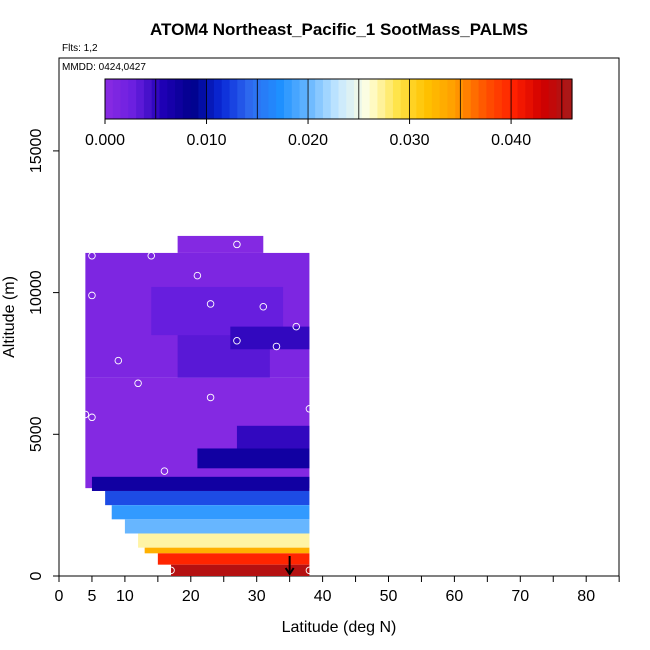 The image size is (650, 650). What do you see at coordinates (586, 596) in the screenshot?
I see `x-tick-label: 80` at bounding box center [586, 596].